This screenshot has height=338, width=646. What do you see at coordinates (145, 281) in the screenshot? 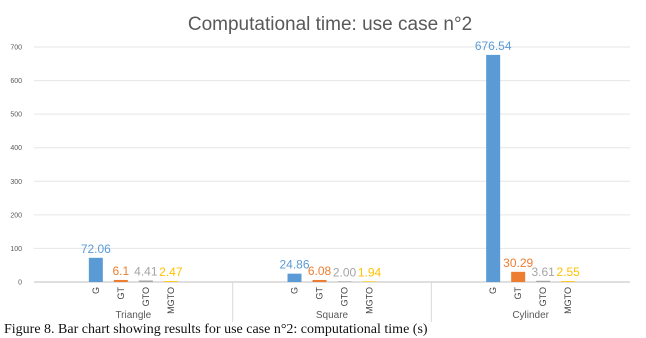
I see `bar-triangle-gto` at bounding box center [145, 281].